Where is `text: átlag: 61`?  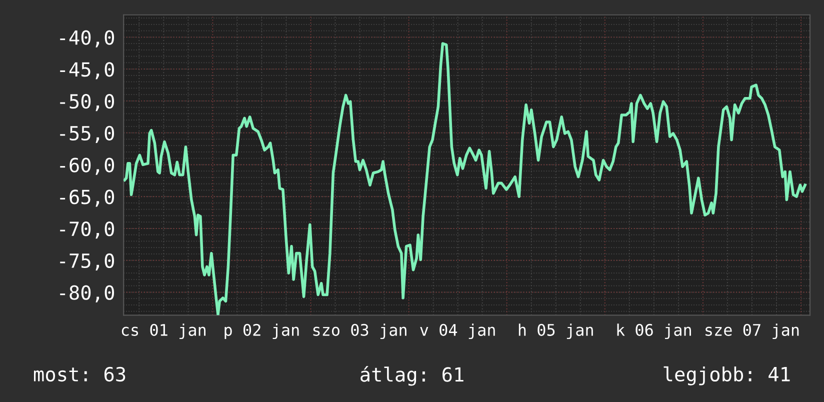 text: átlag: 61 is located at coordinates (412, 376).